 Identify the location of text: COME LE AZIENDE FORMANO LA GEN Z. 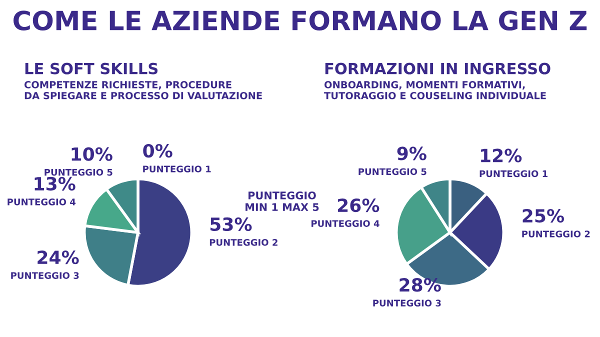
(300, 20).